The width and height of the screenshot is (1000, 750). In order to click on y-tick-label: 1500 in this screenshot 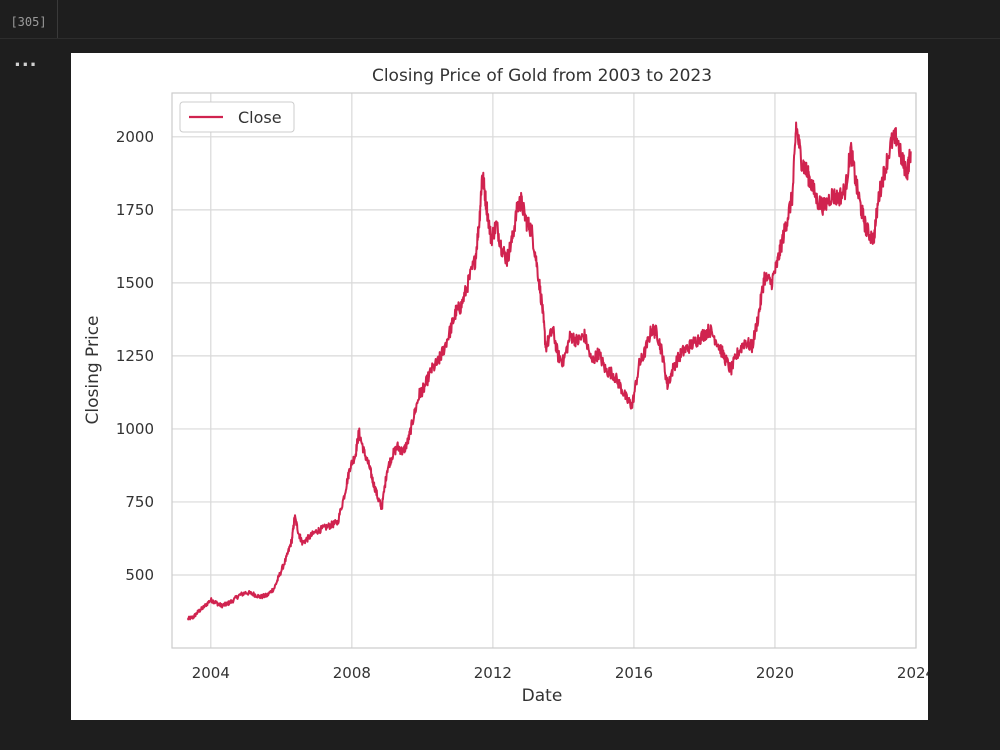, I will do `click(135, 283)`.